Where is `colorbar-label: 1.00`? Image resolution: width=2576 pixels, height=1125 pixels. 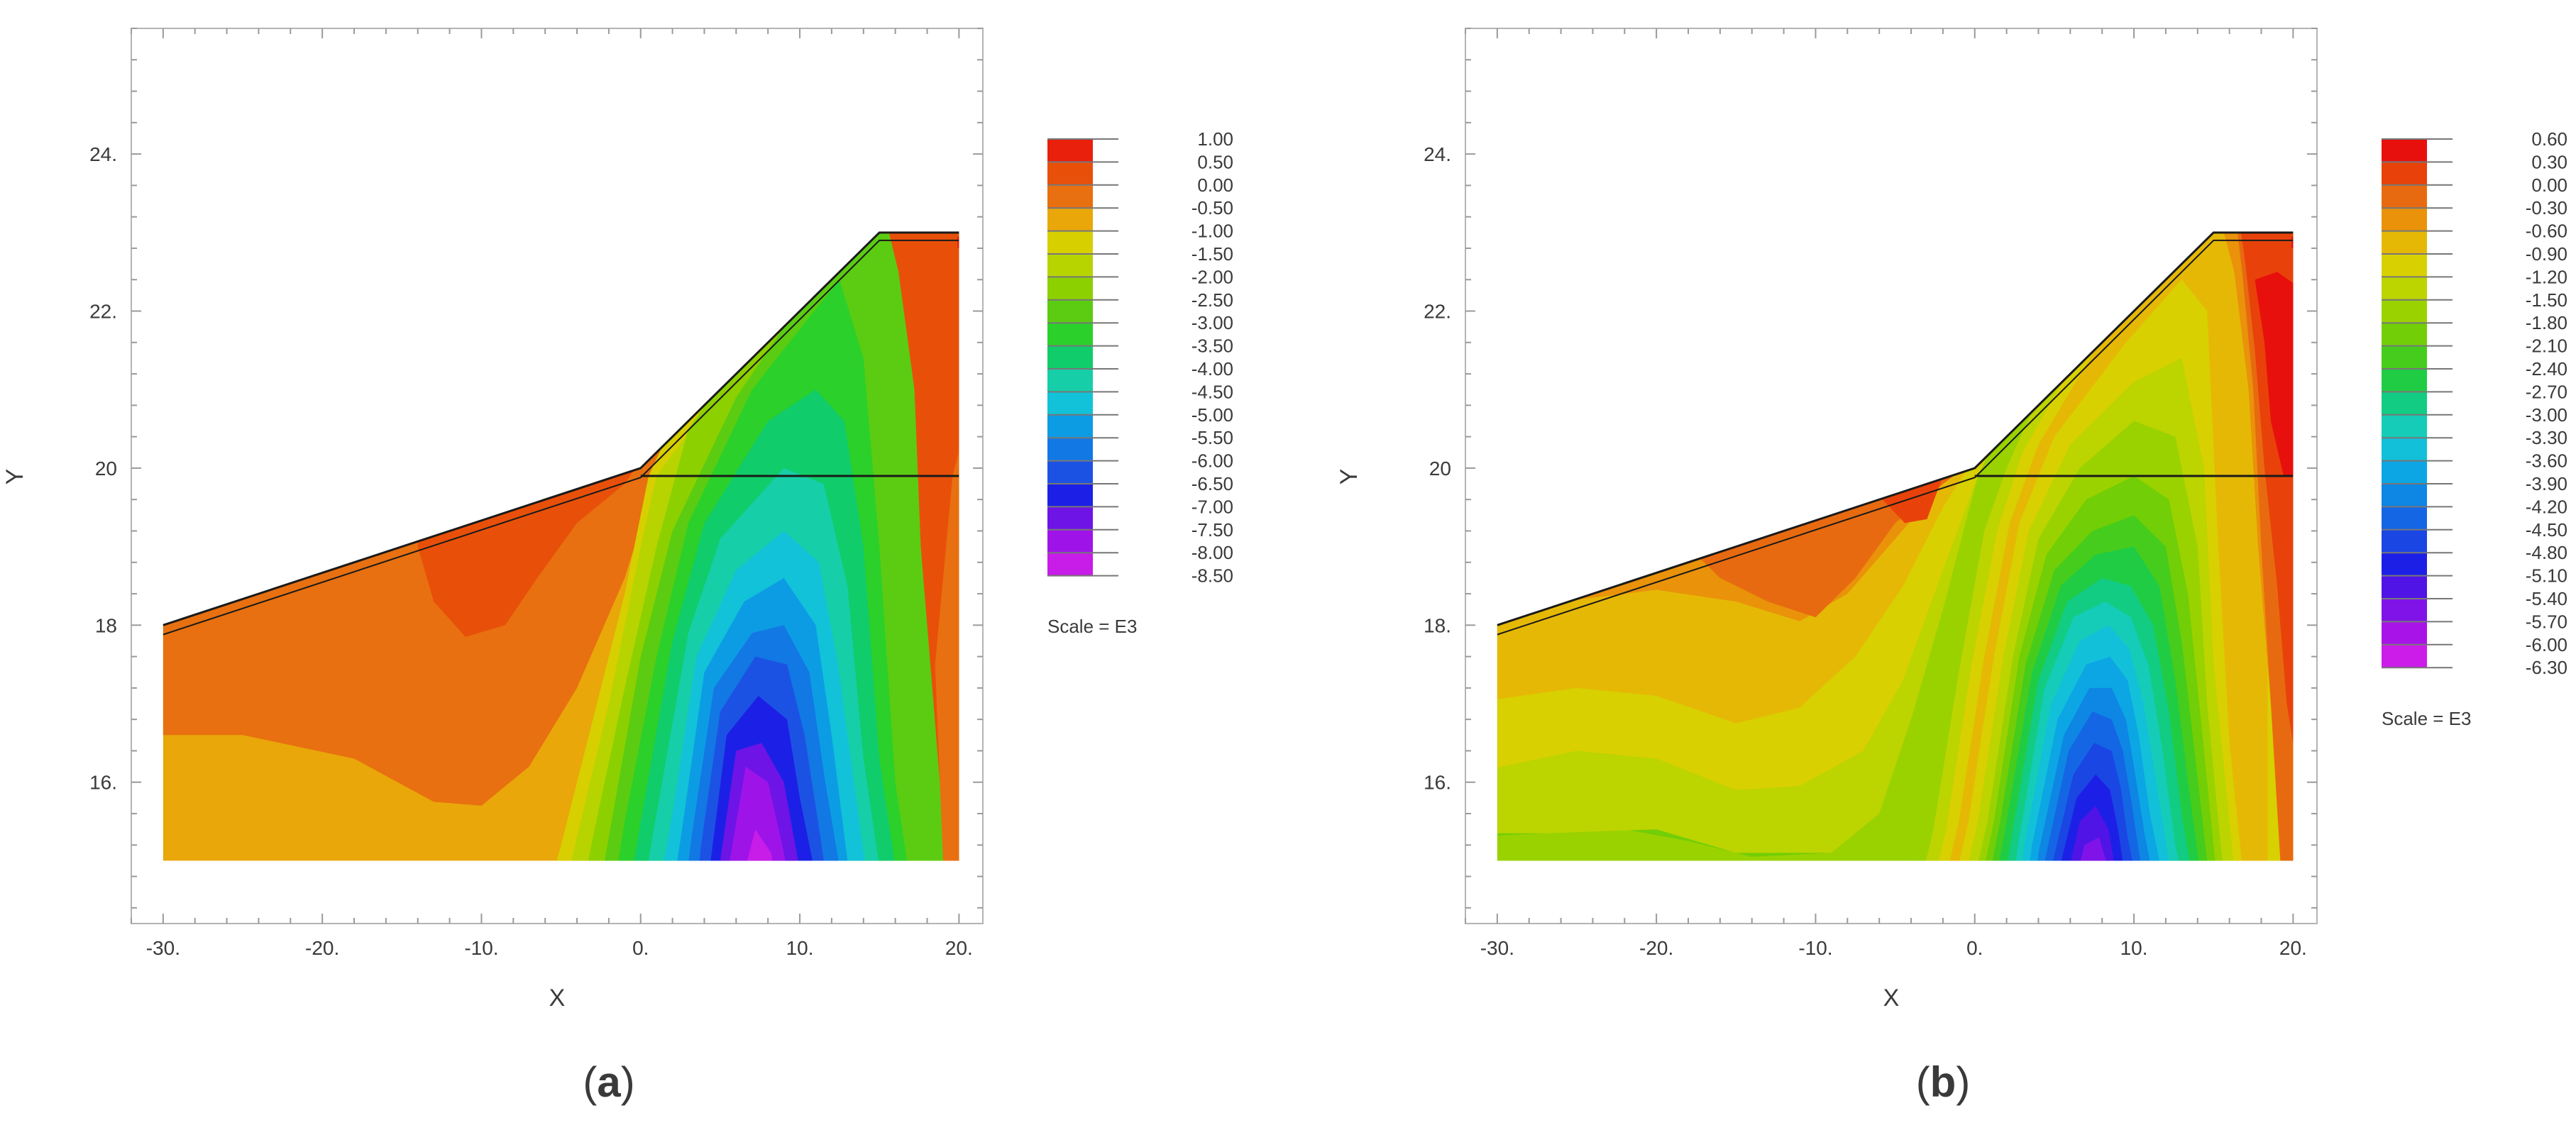
colorbar-label: 1.00 is located at coordinates (1215, 139).